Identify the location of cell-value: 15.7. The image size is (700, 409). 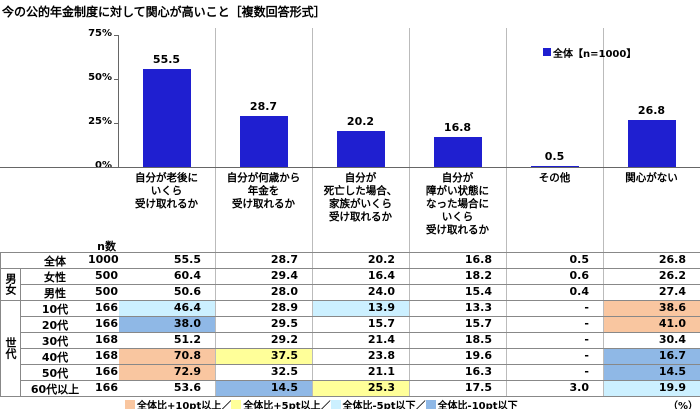
(478, 323).